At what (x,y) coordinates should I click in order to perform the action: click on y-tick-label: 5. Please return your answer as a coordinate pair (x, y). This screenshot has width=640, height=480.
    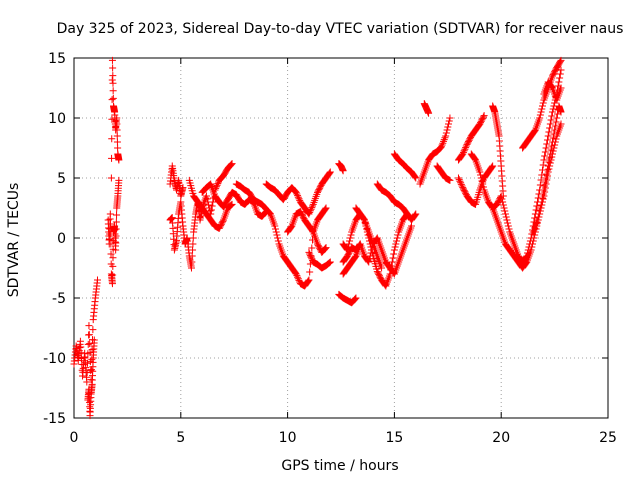
    Looking at the image, I should click on (61, 179).